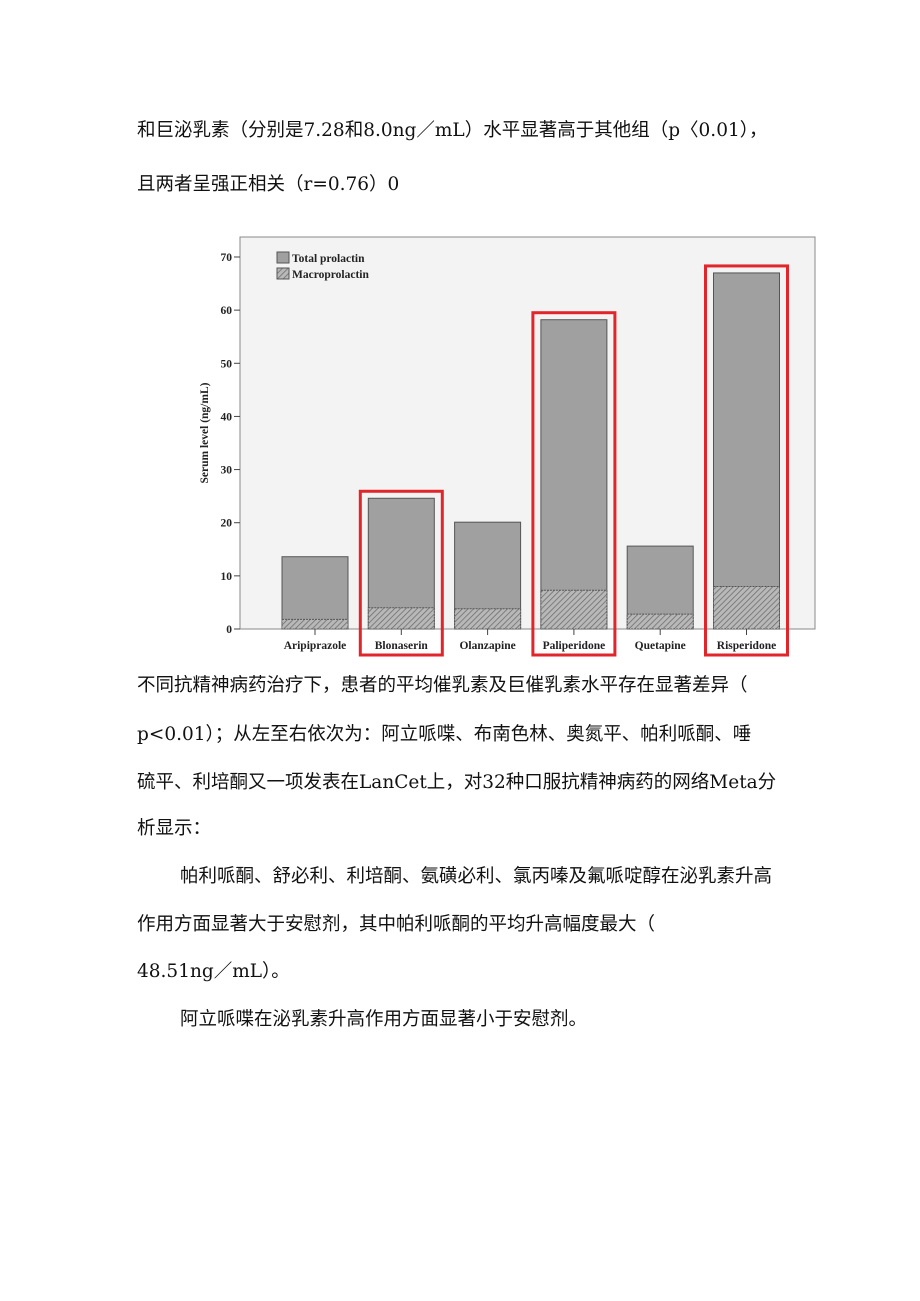  I want to click on legend-swatch-macro, so click(283, 273).